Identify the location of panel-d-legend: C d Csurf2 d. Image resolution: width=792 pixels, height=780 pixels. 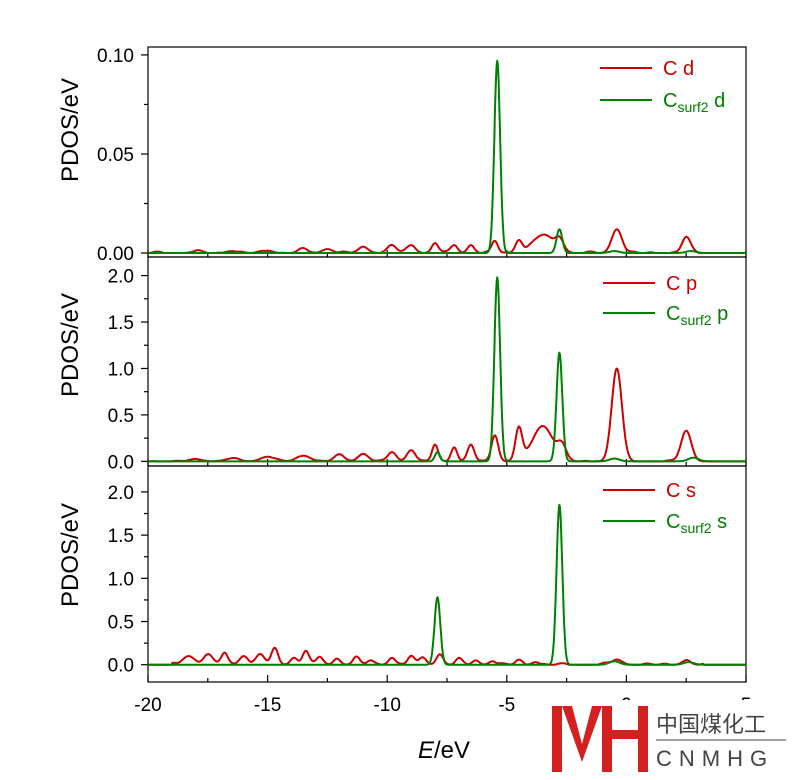
(662, 86).